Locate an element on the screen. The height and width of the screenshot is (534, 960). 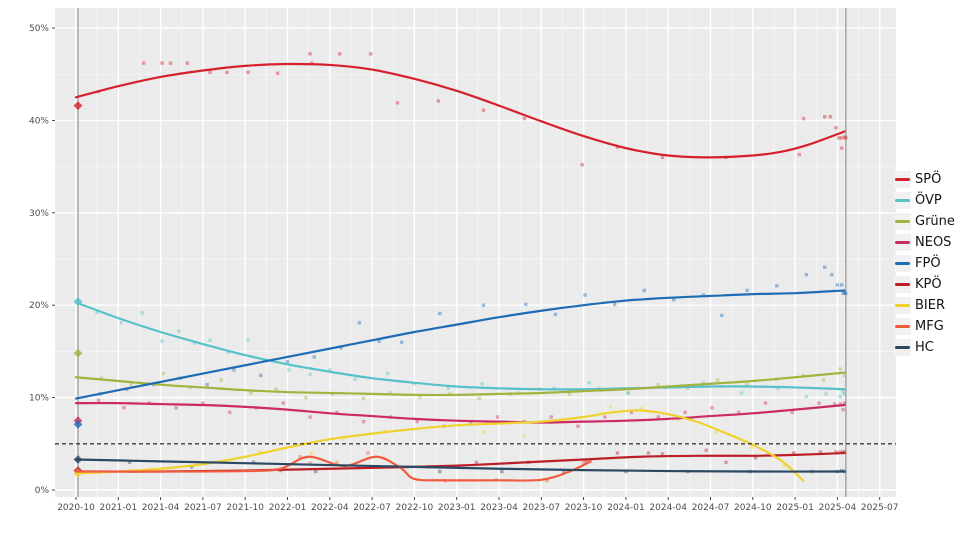
legend-item-SPÖ: SPÖ is located at coordinates (924, 179).